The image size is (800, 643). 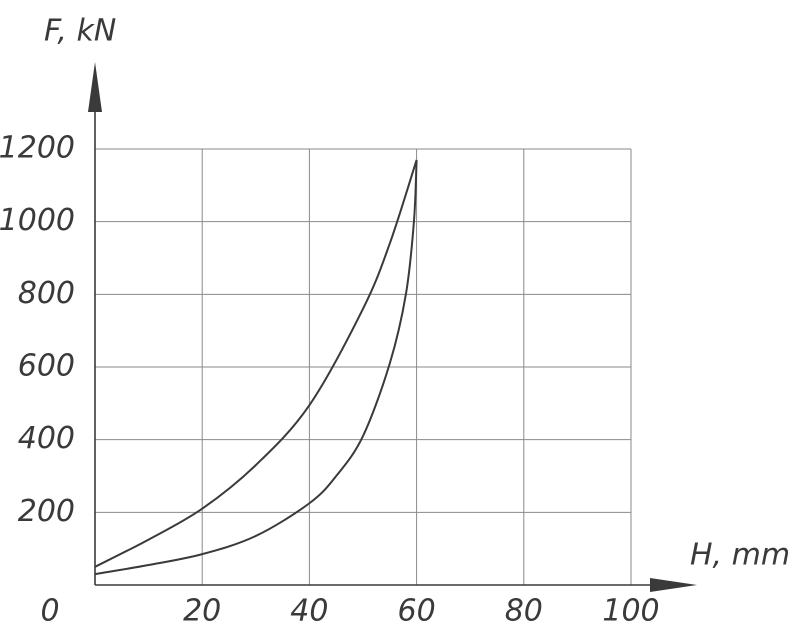 What do you see at coordinates (80, 31) in the screenshot?
I see `y-axis-label: F, kN` at bounding box center [80, 31].